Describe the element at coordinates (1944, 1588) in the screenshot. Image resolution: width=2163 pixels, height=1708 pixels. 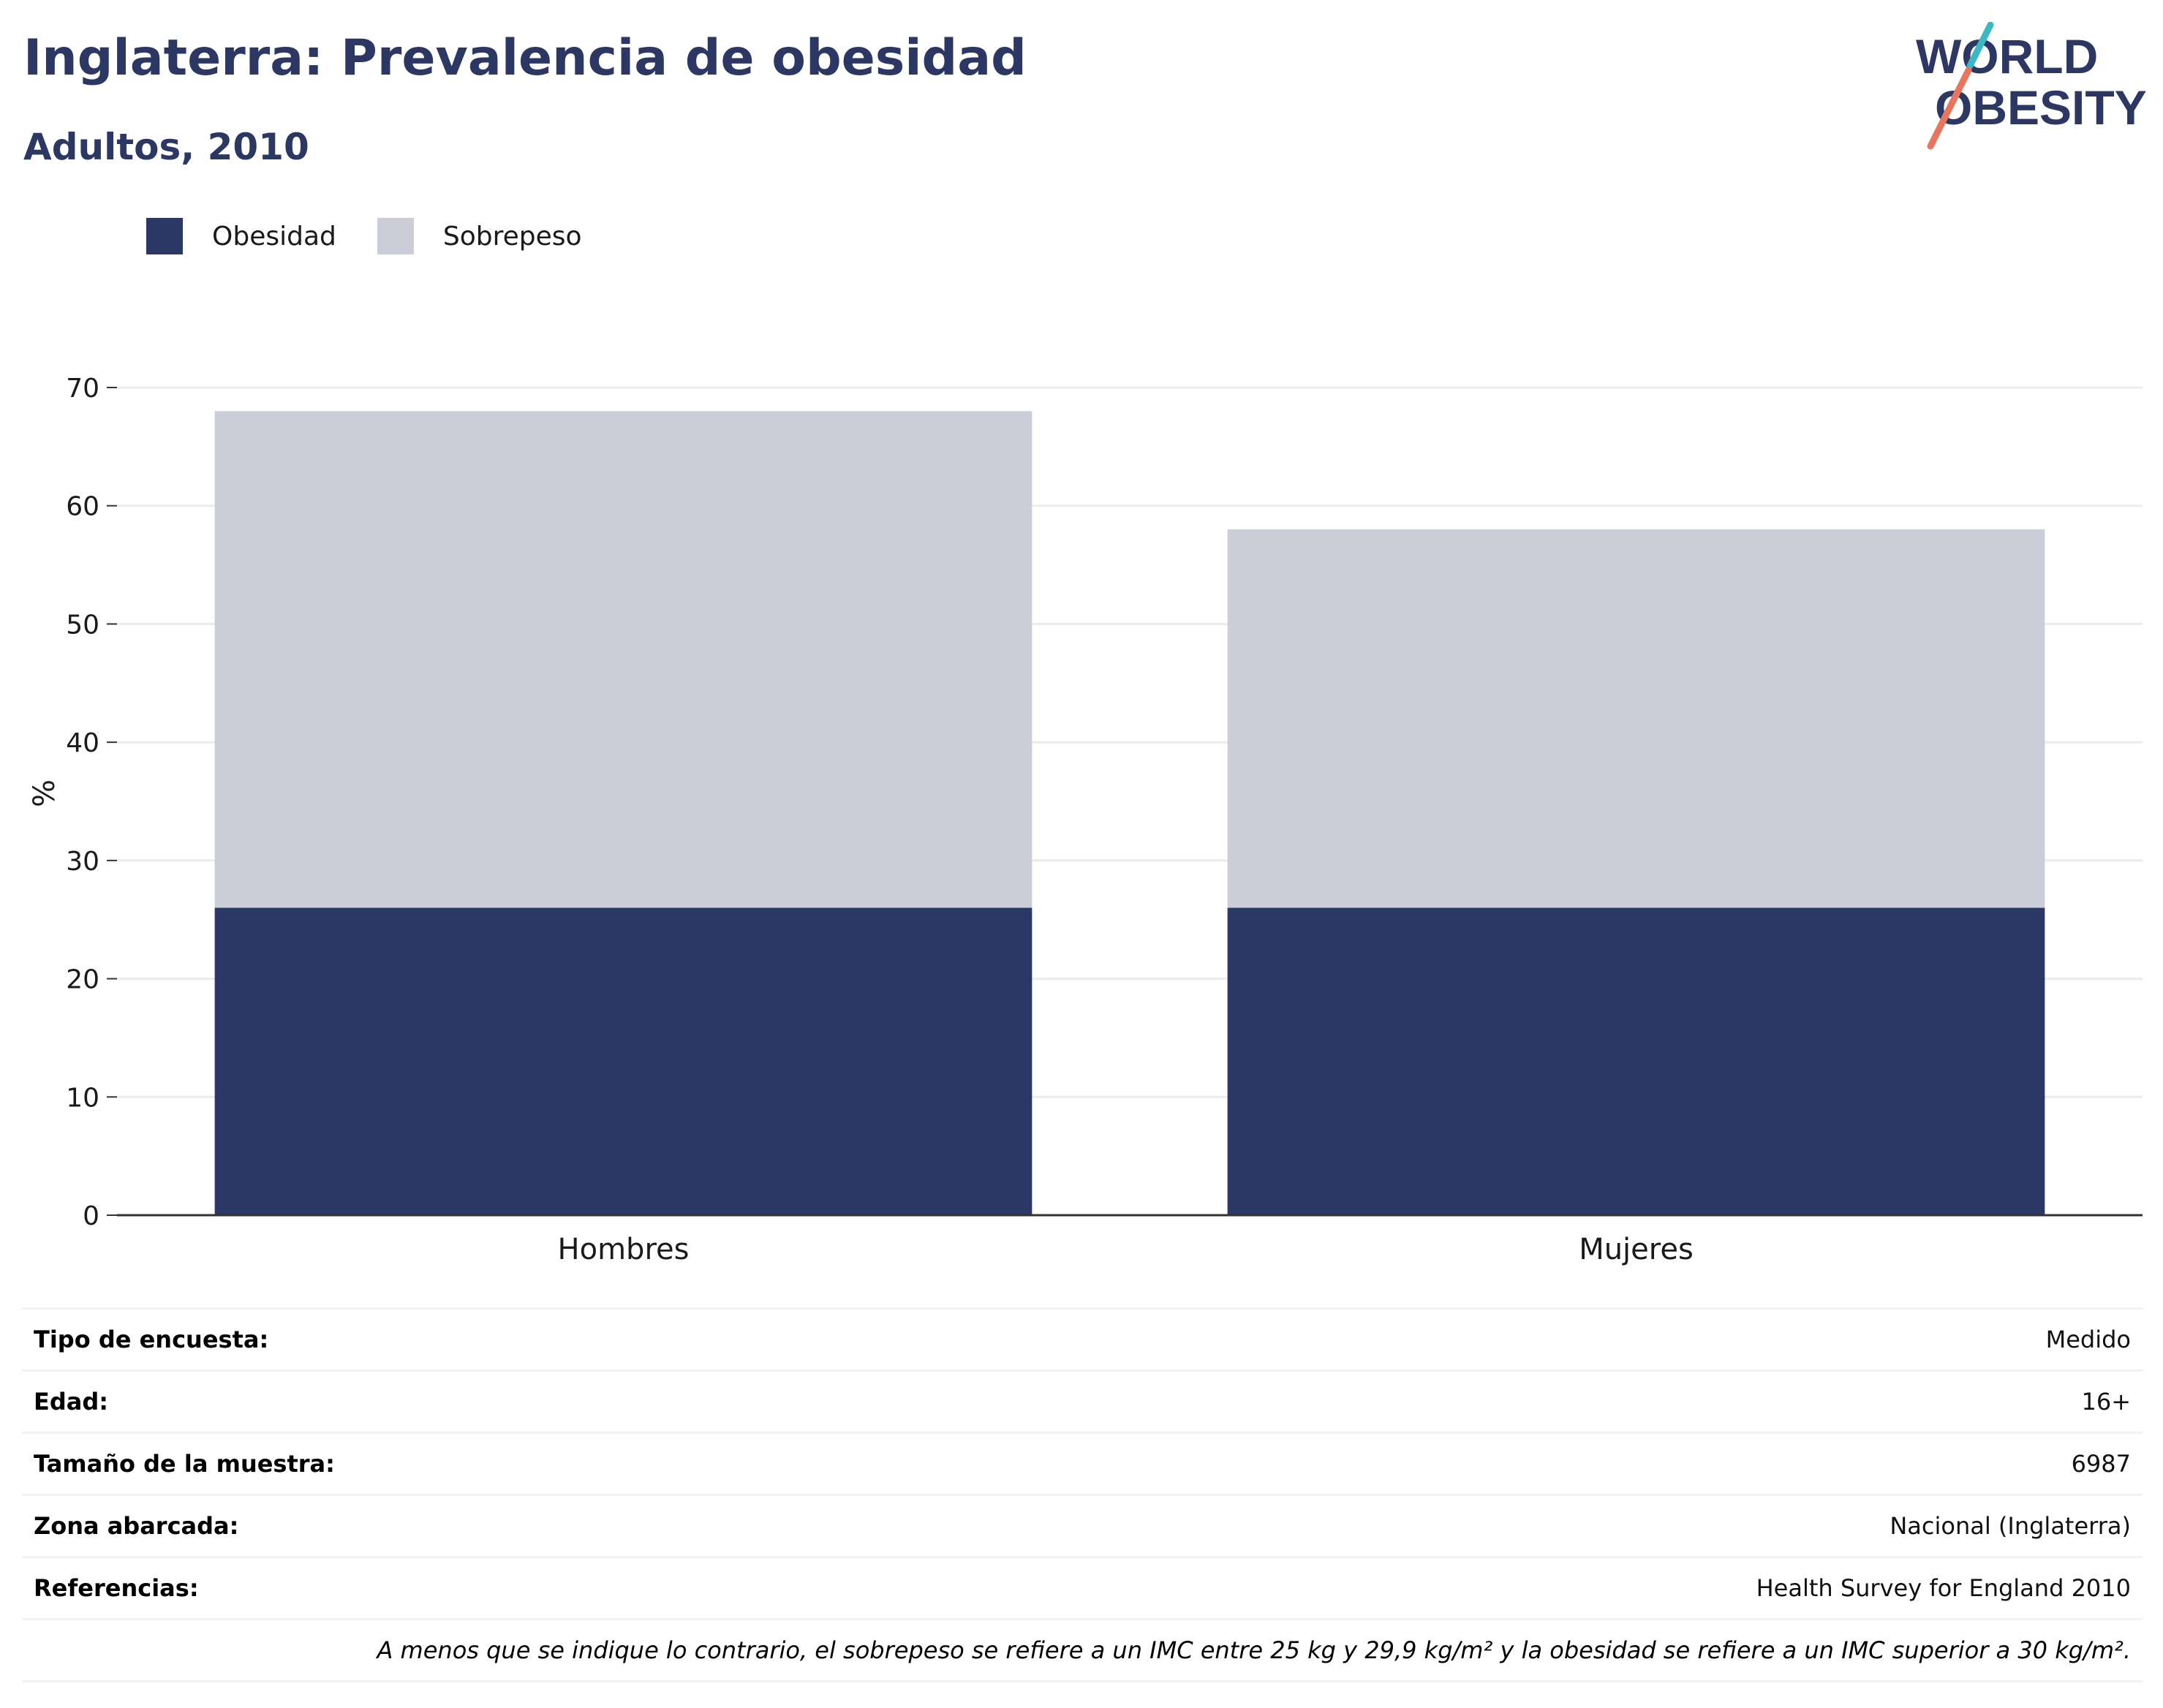
I see `info-value: Health Survey for England 2010` at that location.